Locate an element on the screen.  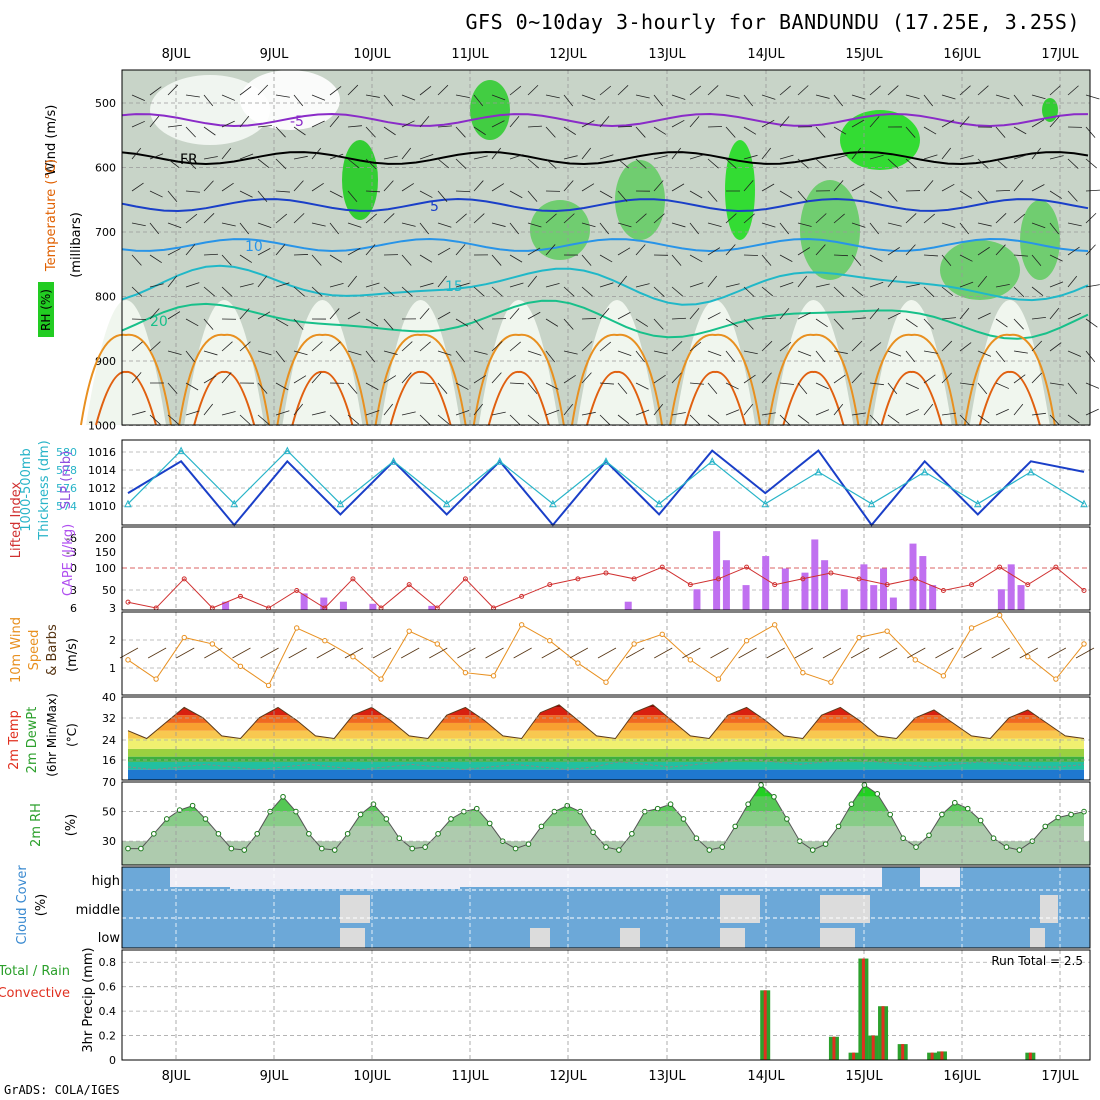
y-tick-label: 200 is located at coordinates (105, 538).